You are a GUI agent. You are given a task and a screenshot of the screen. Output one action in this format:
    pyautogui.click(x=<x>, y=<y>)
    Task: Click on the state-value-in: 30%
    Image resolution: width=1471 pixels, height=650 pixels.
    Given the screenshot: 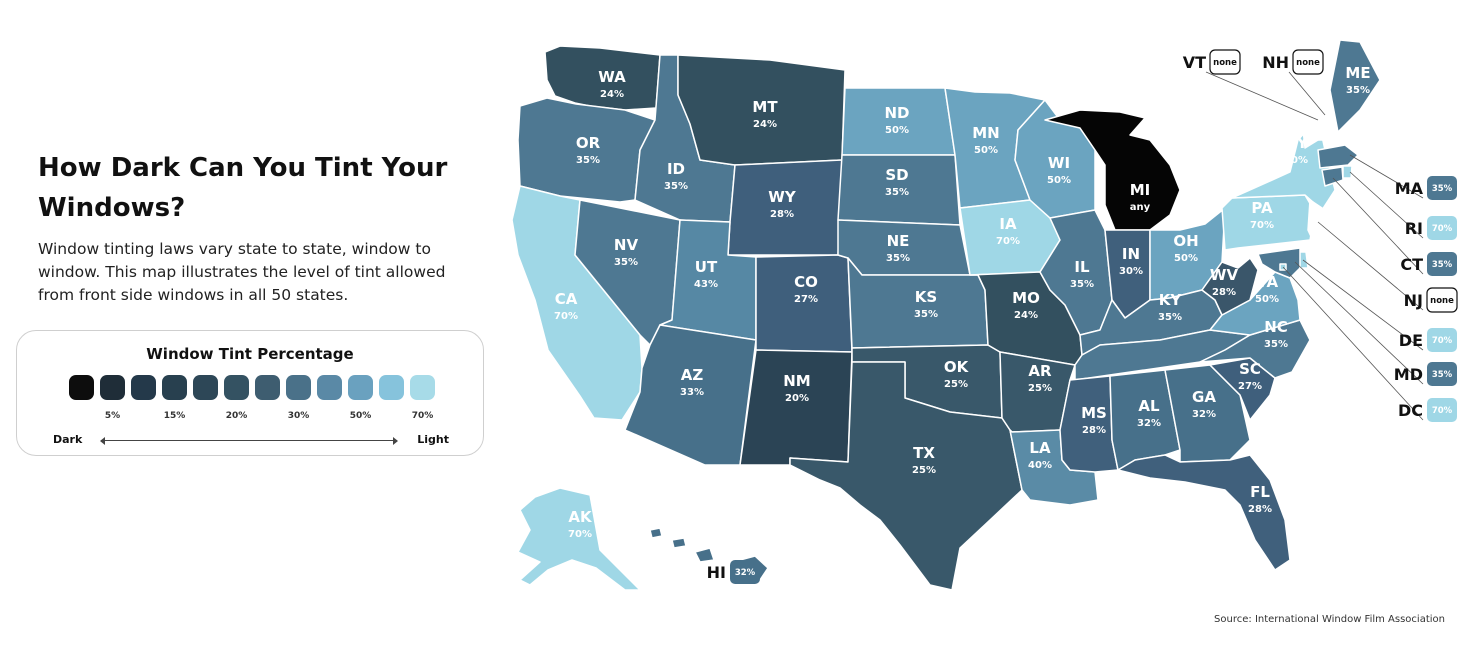 What is the action you would take?
    pyautogui.click(x=1131, y=271)
    